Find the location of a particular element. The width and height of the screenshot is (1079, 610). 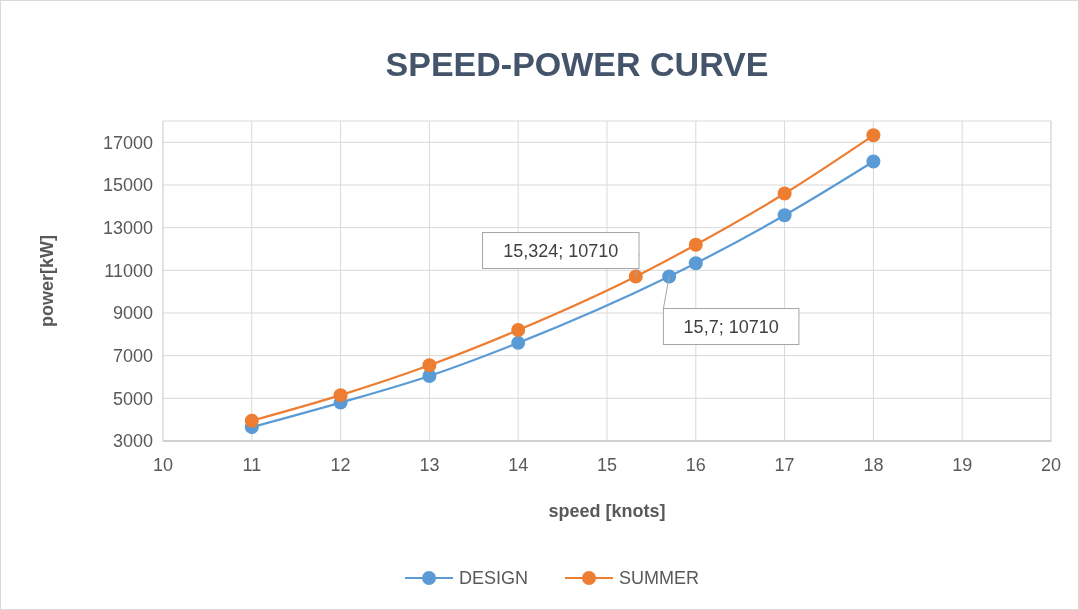

x-tick-label: 12 is located at coordinates (340, 465).